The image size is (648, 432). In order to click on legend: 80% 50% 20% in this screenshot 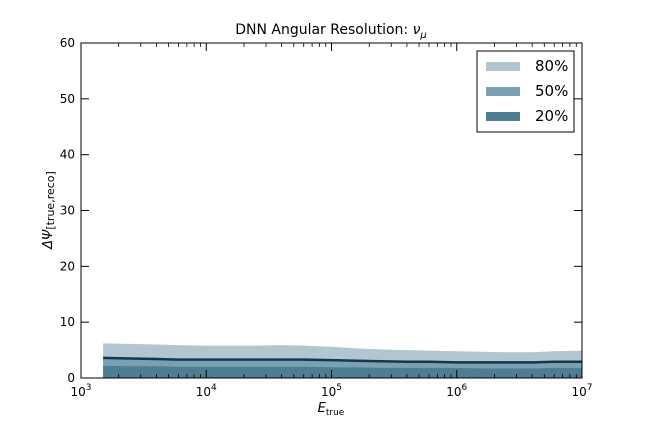, I will do `click(525, 91)`.